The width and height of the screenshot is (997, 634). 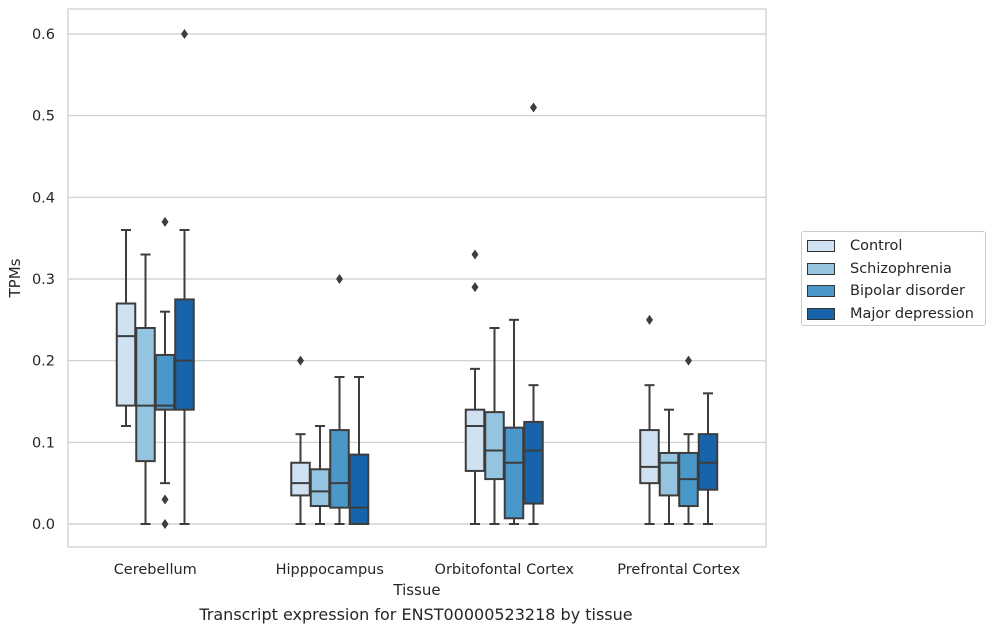 I want to click on y-tick-label: 0.6, so click(x=43, y=35).